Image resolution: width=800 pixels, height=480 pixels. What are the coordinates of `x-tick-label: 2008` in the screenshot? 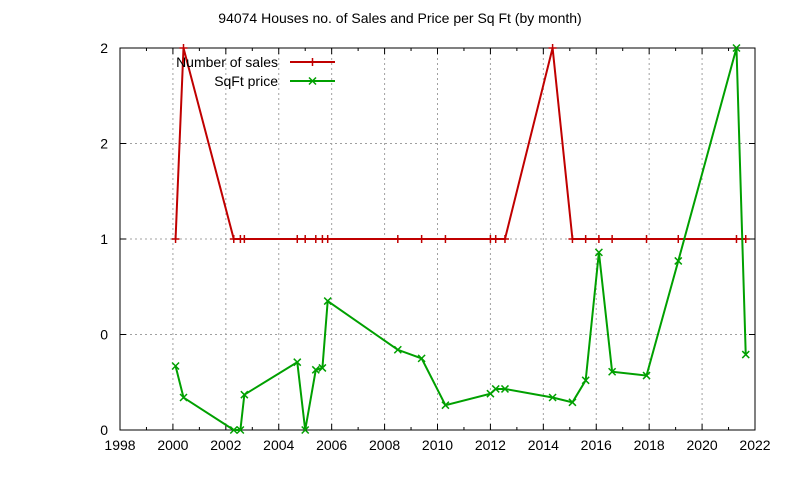 It's located at (384, 445).